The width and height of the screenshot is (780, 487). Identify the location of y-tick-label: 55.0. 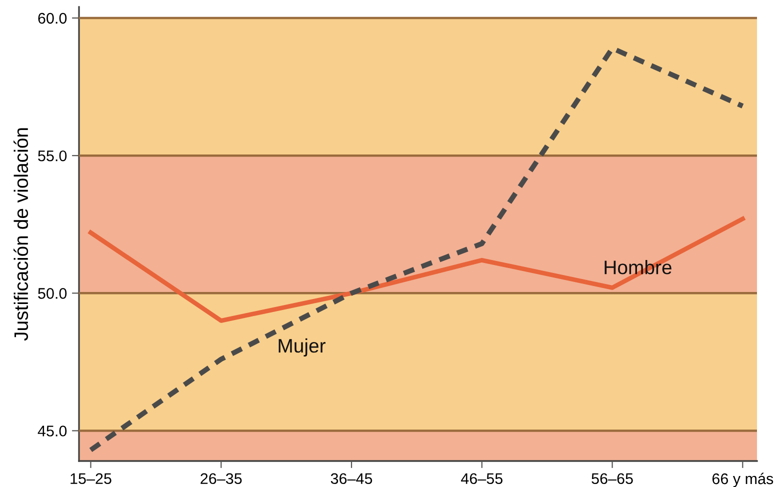
(52, 156).